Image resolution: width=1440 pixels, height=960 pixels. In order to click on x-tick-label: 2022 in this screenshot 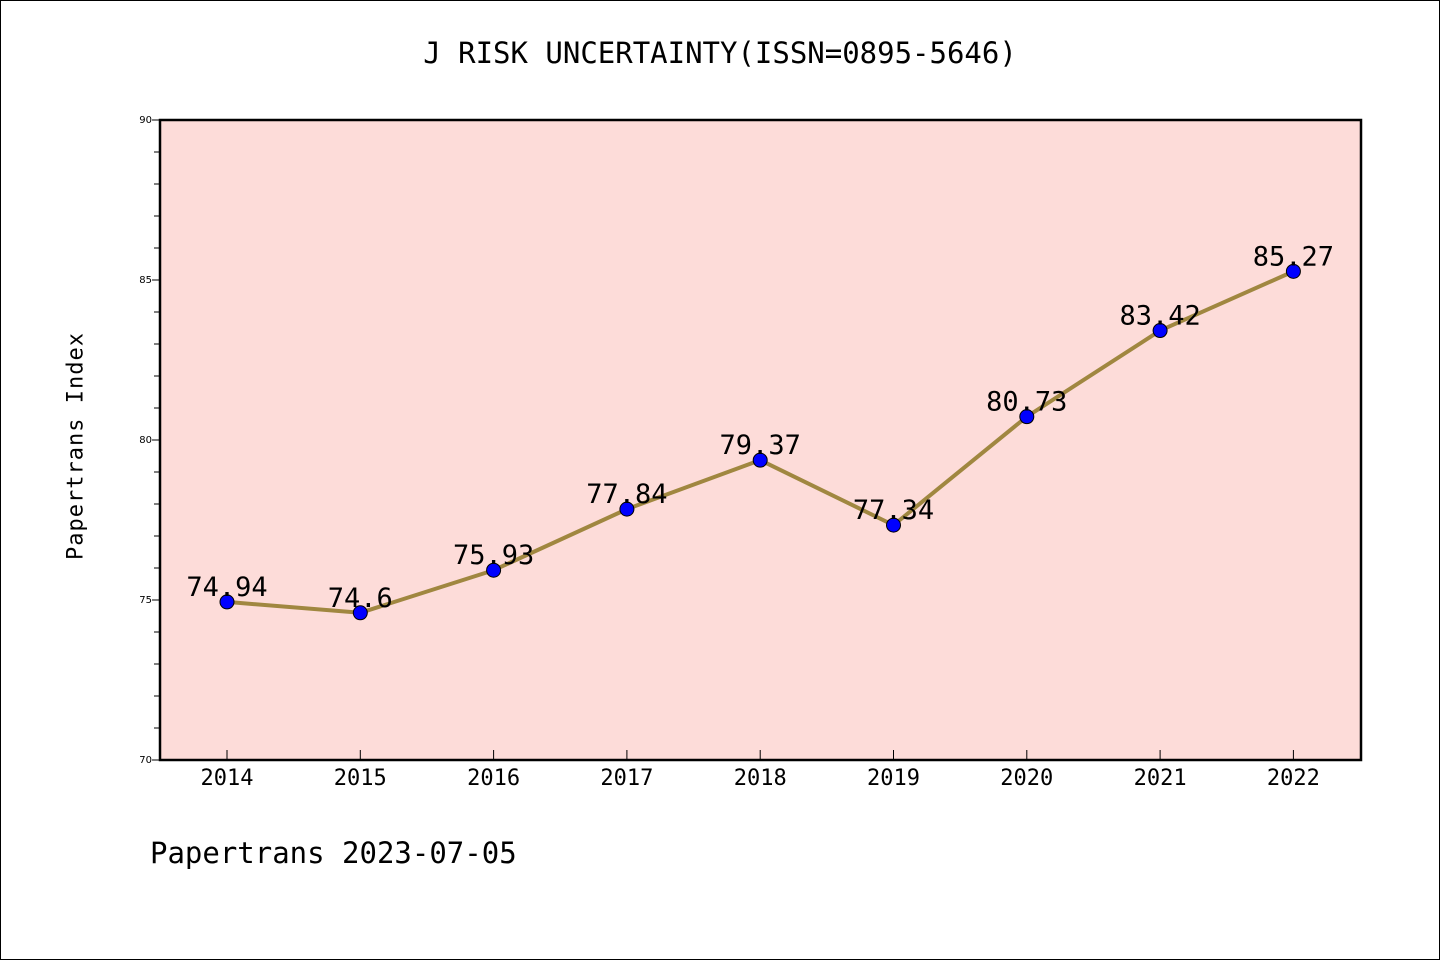, I will do `click(1293, 778)`.